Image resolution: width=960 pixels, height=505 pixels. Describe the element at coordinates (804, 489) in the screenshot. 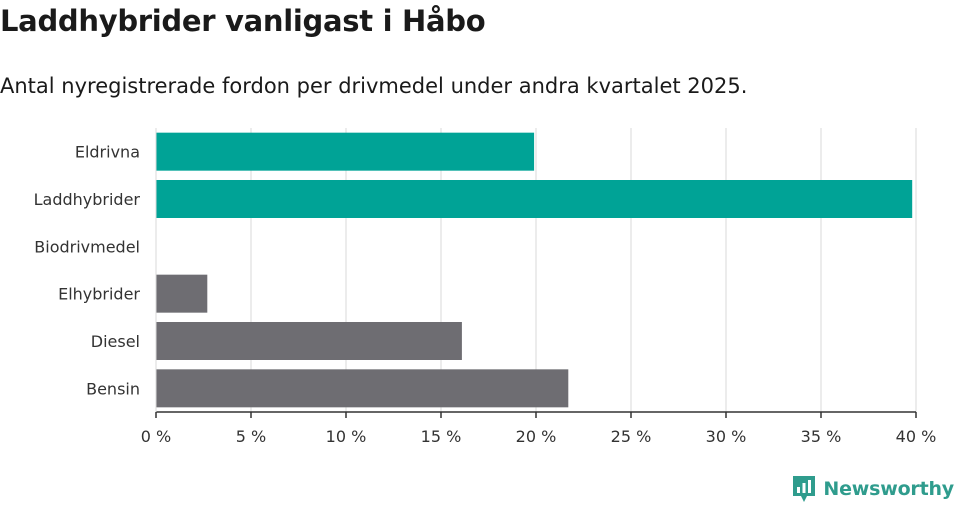

I see `newsworthy-logo-icon` at that location.